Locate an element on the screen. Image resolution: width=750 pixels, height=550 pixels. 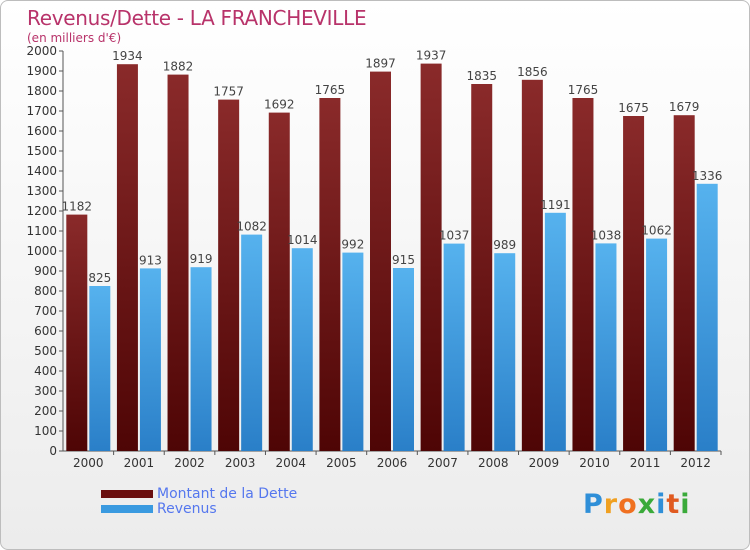
legend-item-revenus: Revenus is located at coordinates (199, 509).